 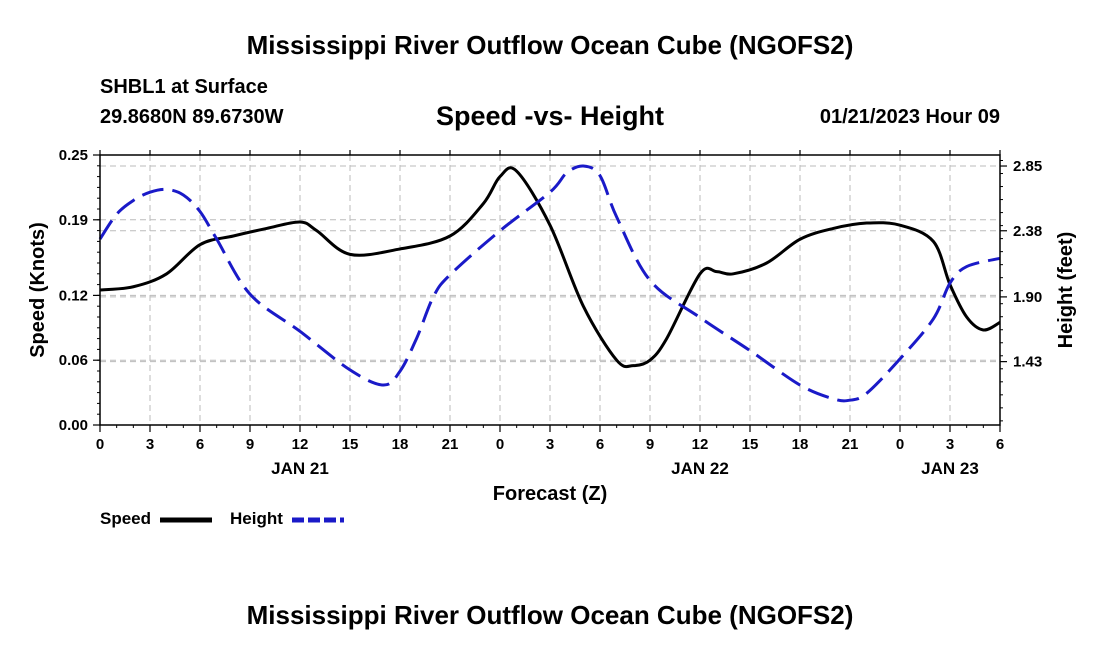 What do you see at coordinates (550, 116) in the screenshot?
I see `chart-subtitle: Speed -vs- Height` at bounding box center [550, 116].